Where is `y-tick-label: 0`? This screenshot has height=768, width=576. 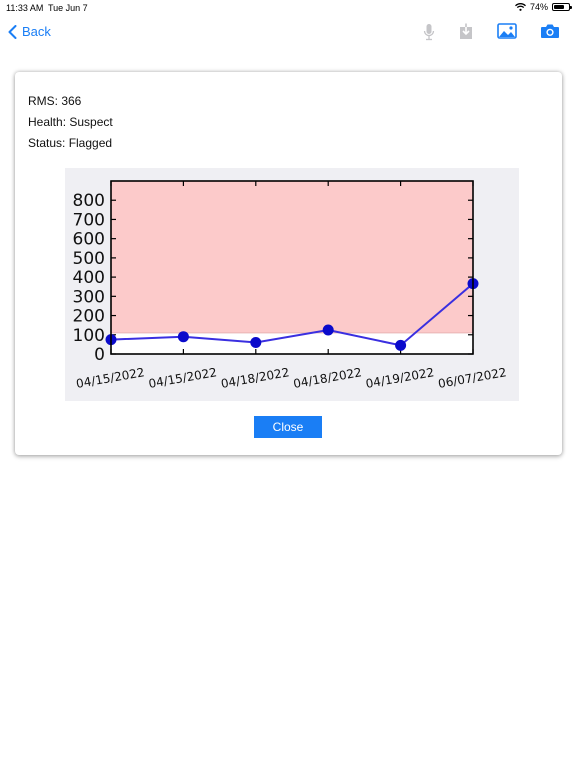
y-tick-label: 0 is located at coordinates (99, 355).